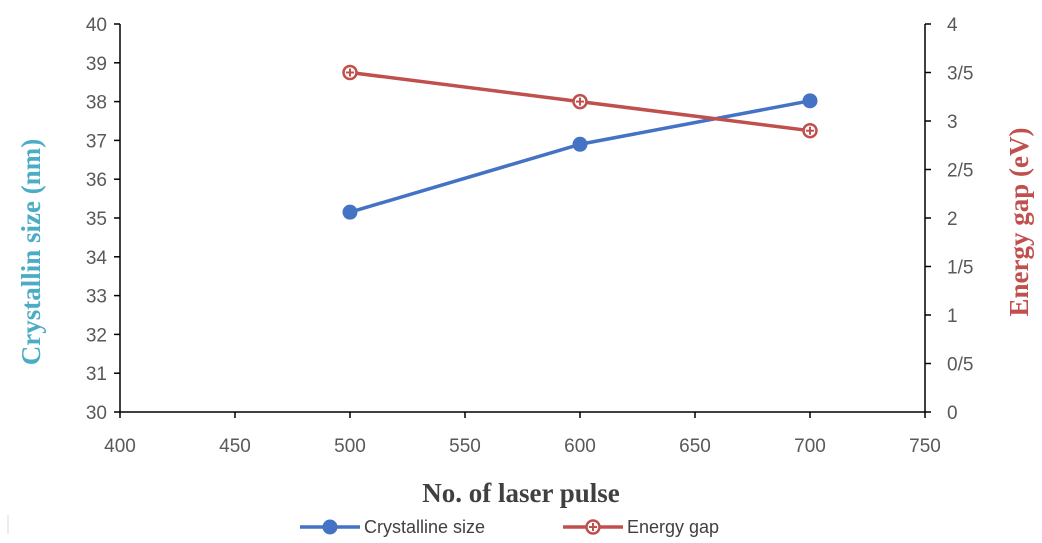 This screenshot has height=543, width=1042. Describe the element at coordinates (97, 258) in the screenshot. I see `y-tick-label: 34` at that location.